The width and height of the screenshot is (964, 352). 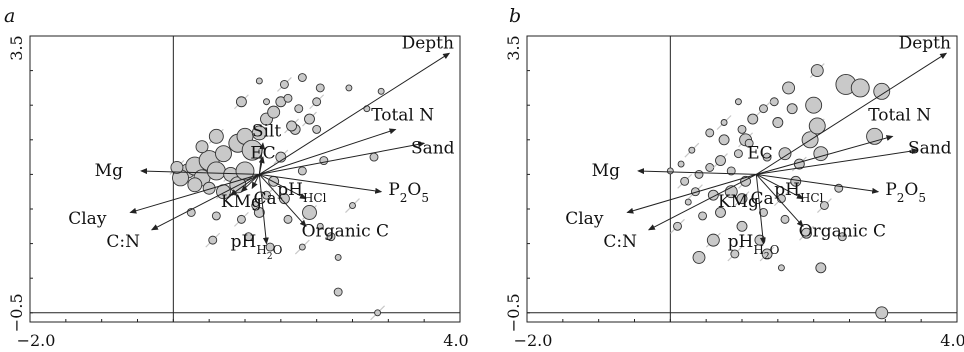 What do you see at coordinates (342, 158) in the screenshot?
I see `vector-sand` at bounding box center [342, 158].